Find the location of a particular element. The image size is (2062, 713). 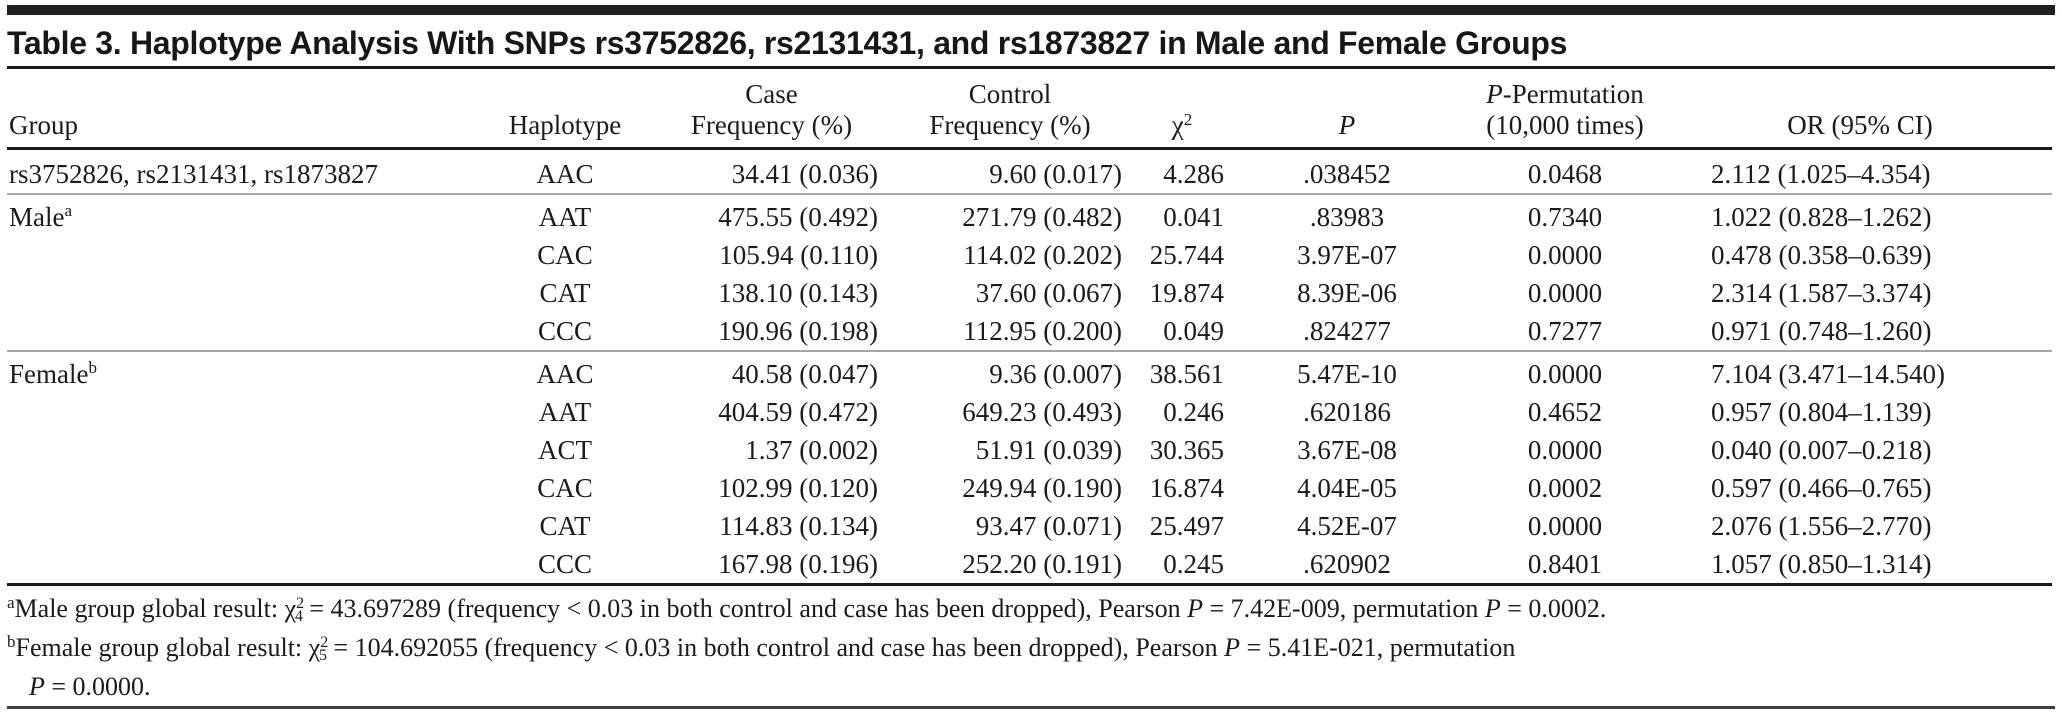

cell-control-frequency: 9.60 (0.017) is located at coordinates (1055, 173).